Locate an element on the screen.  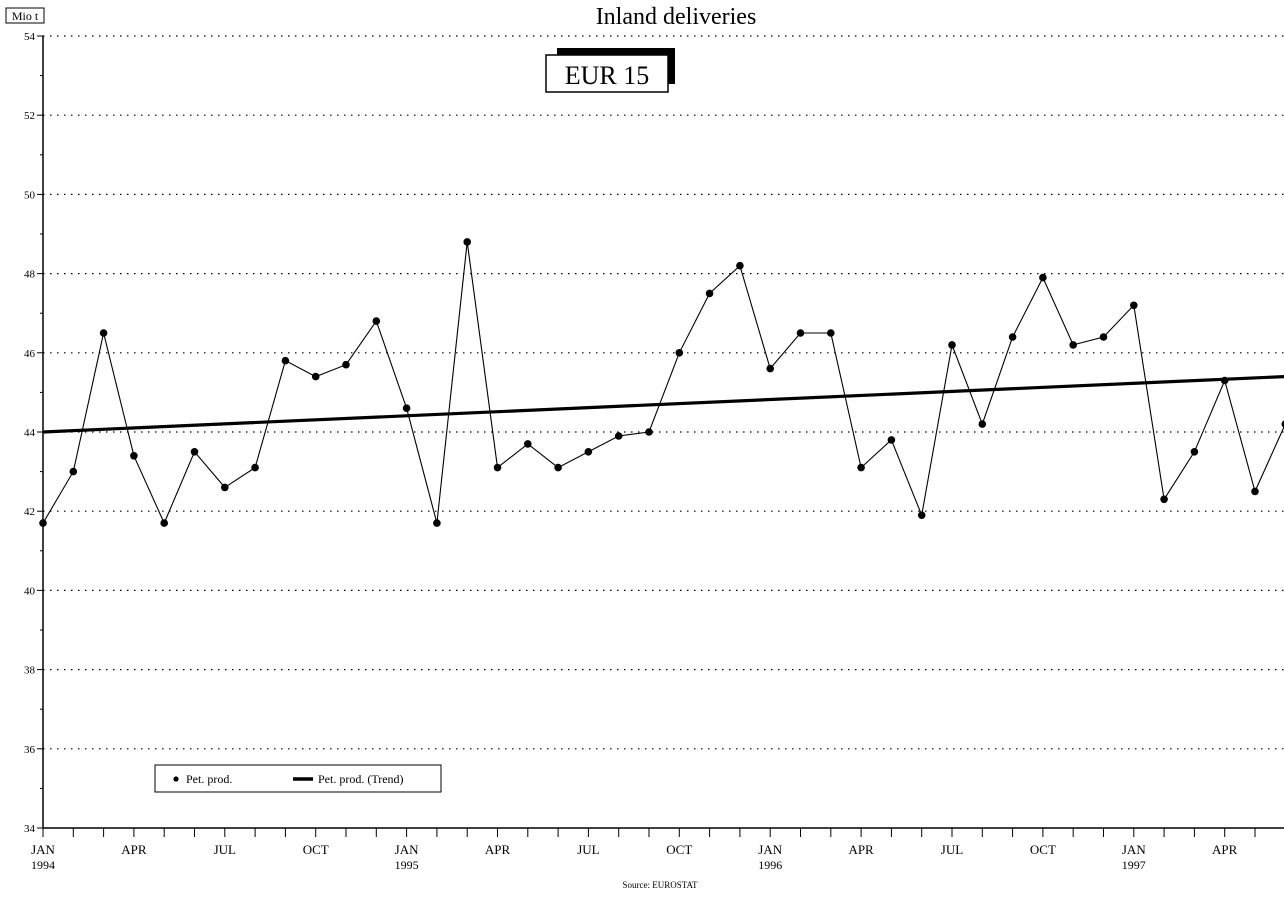
y-tick-label: 34 is located at coordinates (30, 829).